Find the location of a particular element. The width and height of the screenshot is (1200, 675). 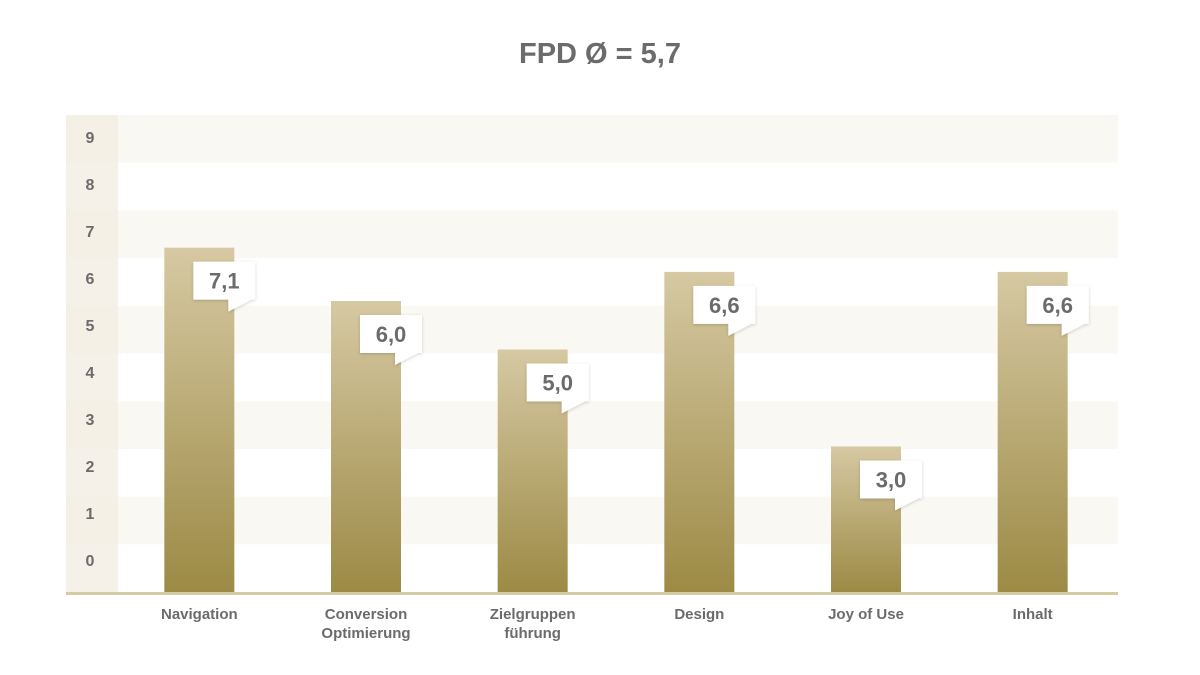

y-tick-label: 5 is located at coordinates (90, 326).